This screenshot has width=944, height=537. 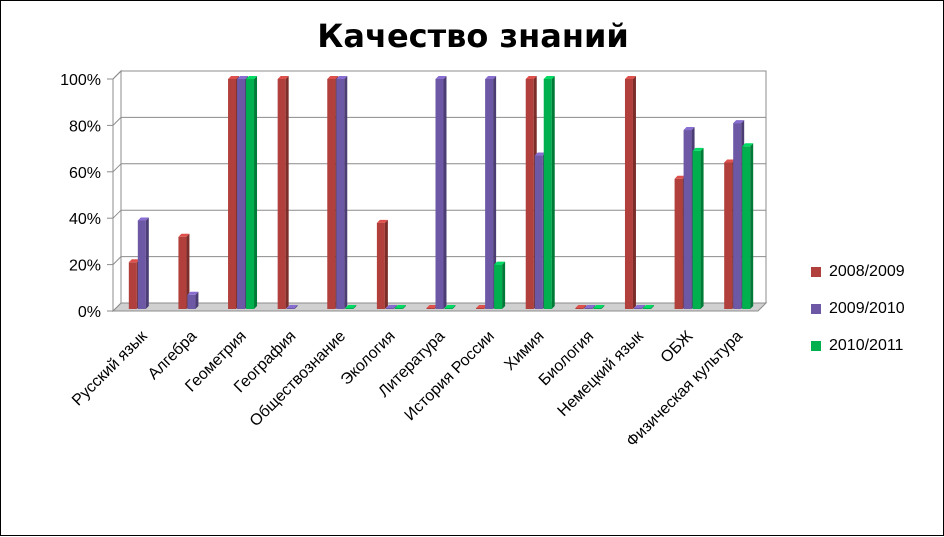 I want to click on legend-item: 2008/2009, so click(x=858, y=271).